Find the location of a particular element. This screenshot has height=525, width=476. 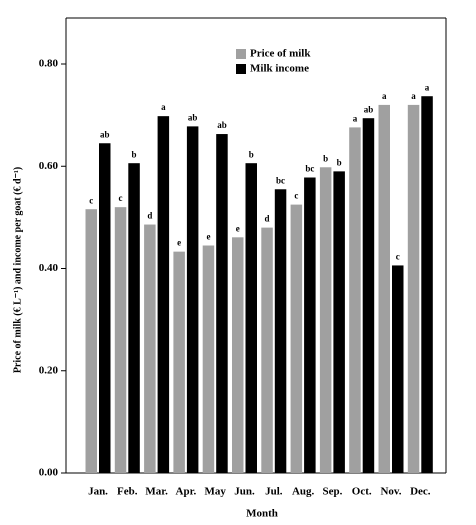

x-tick-label: Mar. is located at coordinates (156, 492).